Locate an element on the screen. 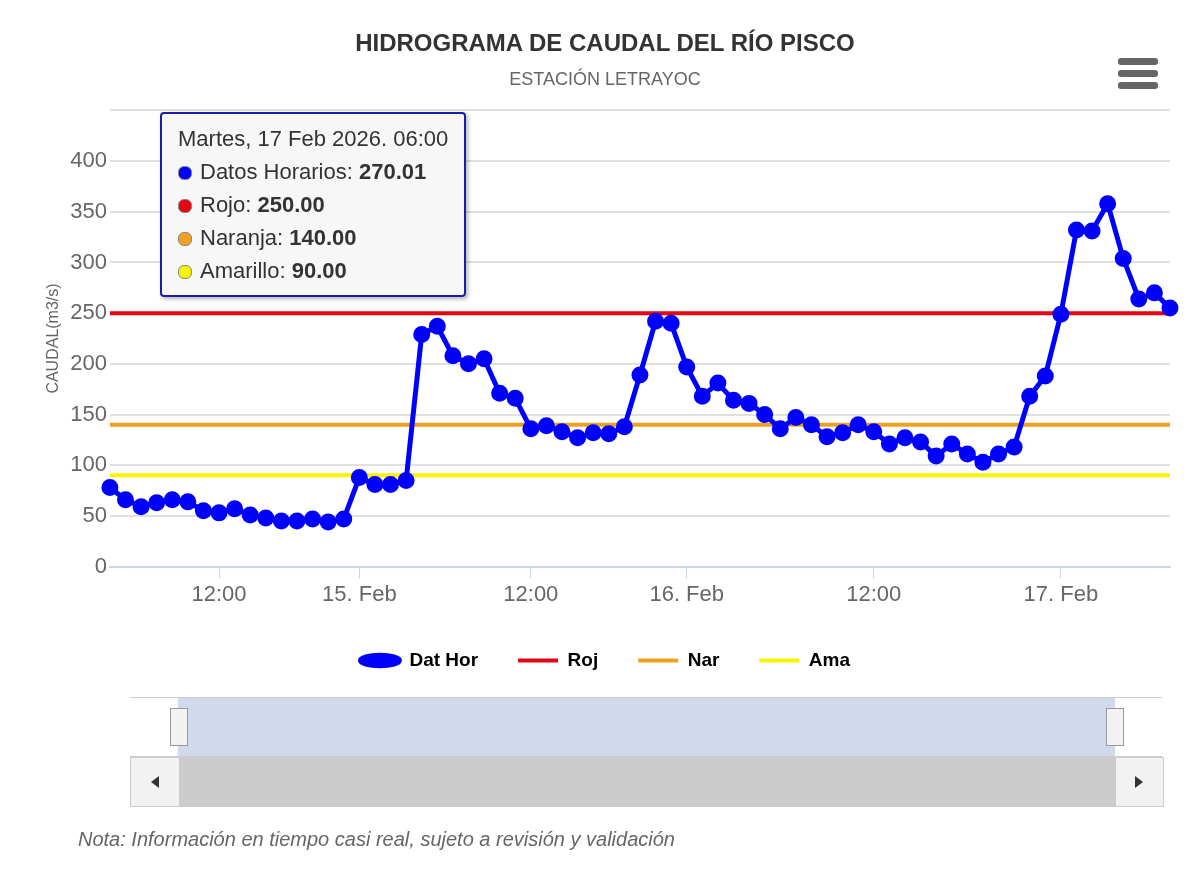 Image resolution: width=1200 pixels, height=889 pixels. y-tick-label: 50 is located at coordinates (94, 514).